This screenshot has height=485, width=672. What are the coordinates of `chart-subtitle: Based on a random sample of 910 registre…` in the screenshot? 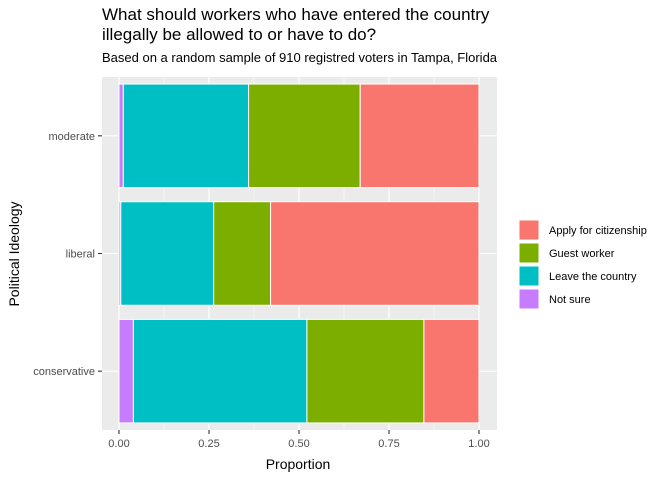 It's located at (300, 57).